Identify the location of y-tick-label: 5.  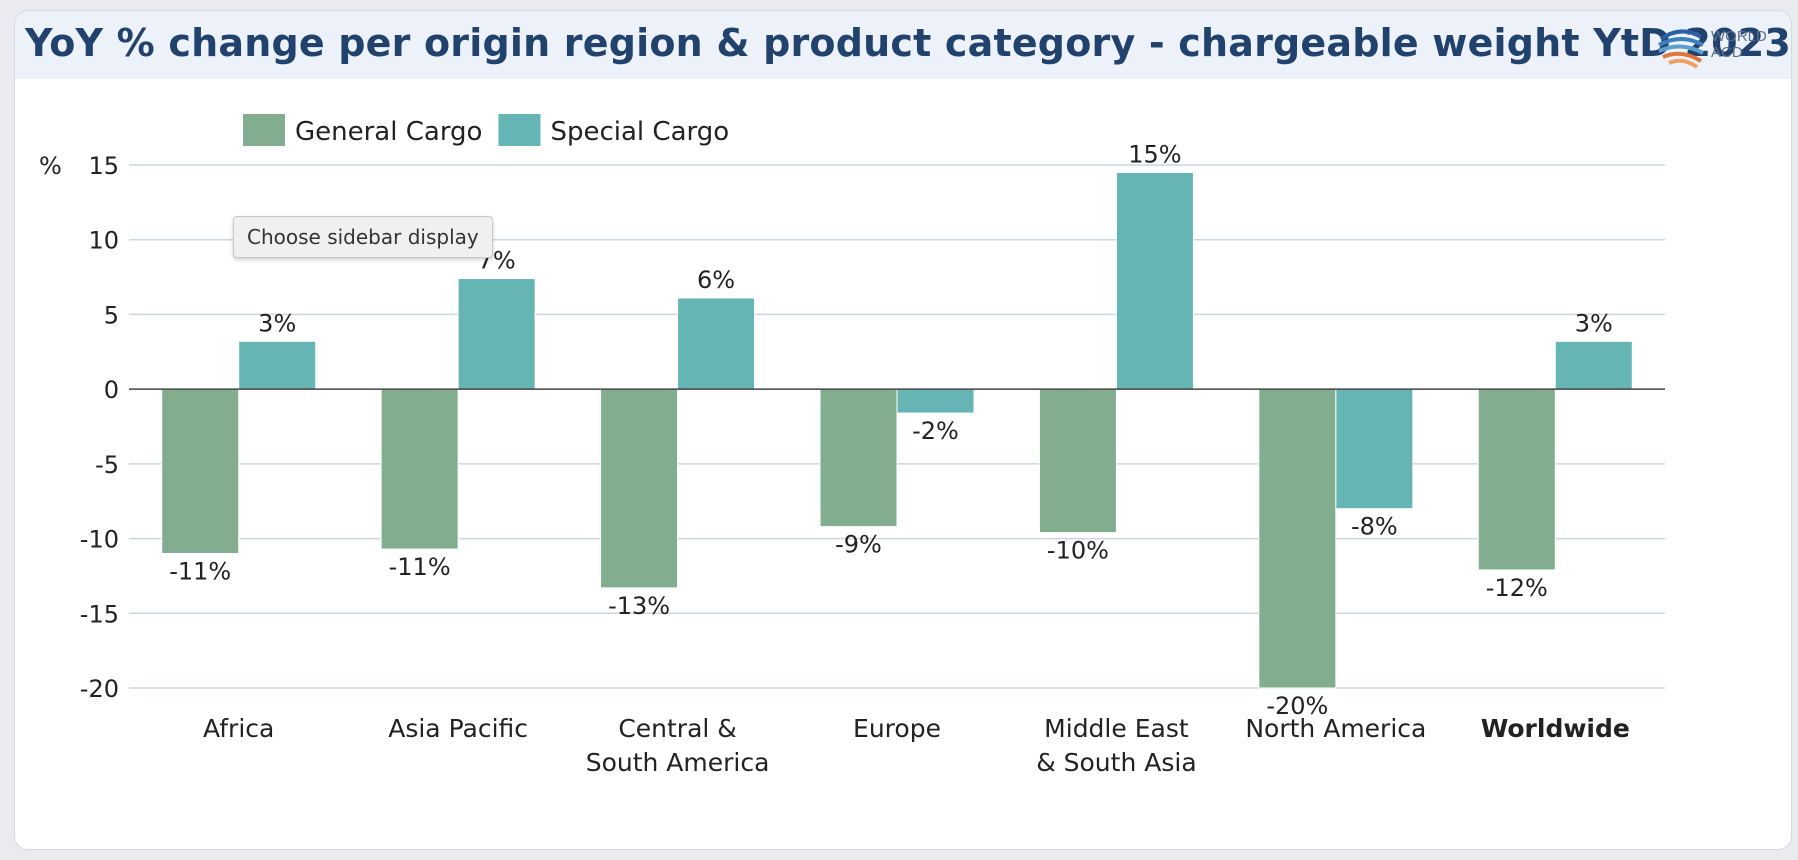
(111, 315).